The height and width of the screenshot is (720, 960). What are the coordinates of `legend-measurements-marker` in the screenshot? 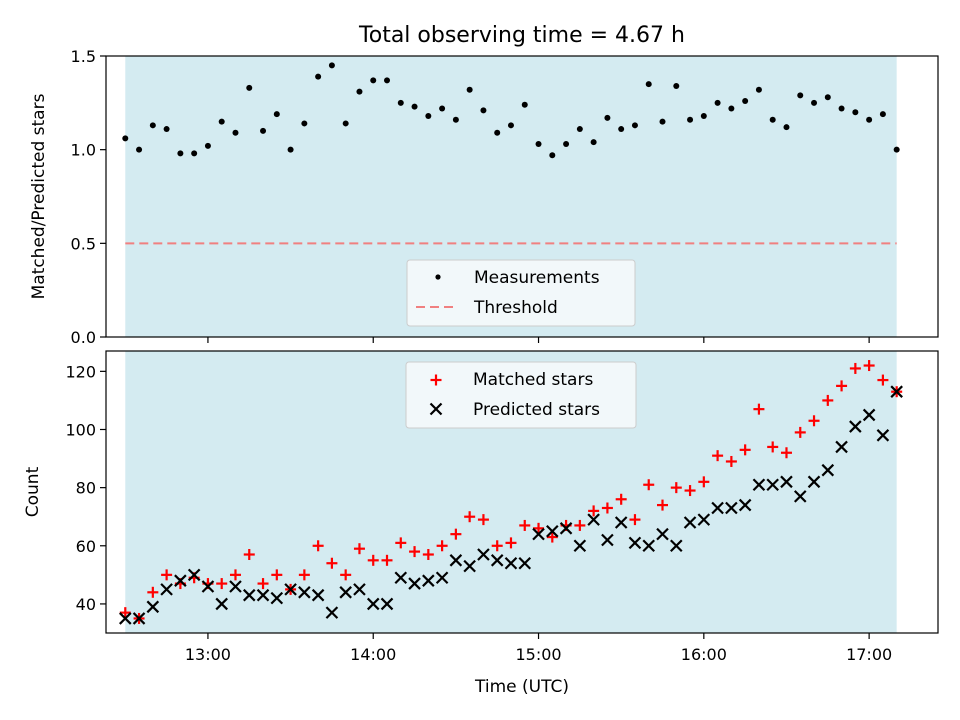 It's located at (438, 277).